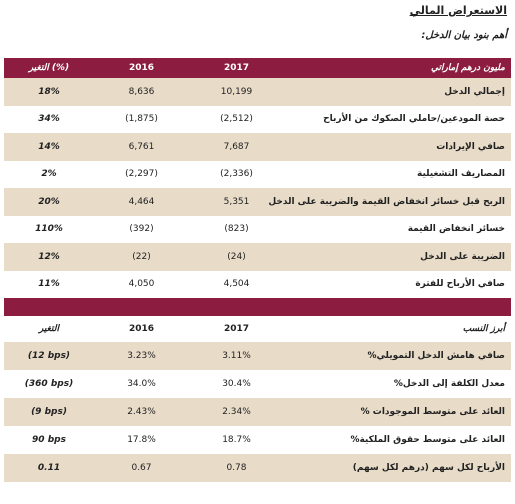 Image resolution: width=515 pixels, height=504 pixels. What do you see at coordinates (141, 384) in the screenshot?
I see `value-2016: 34.0%` at bounding box center [141, 384].